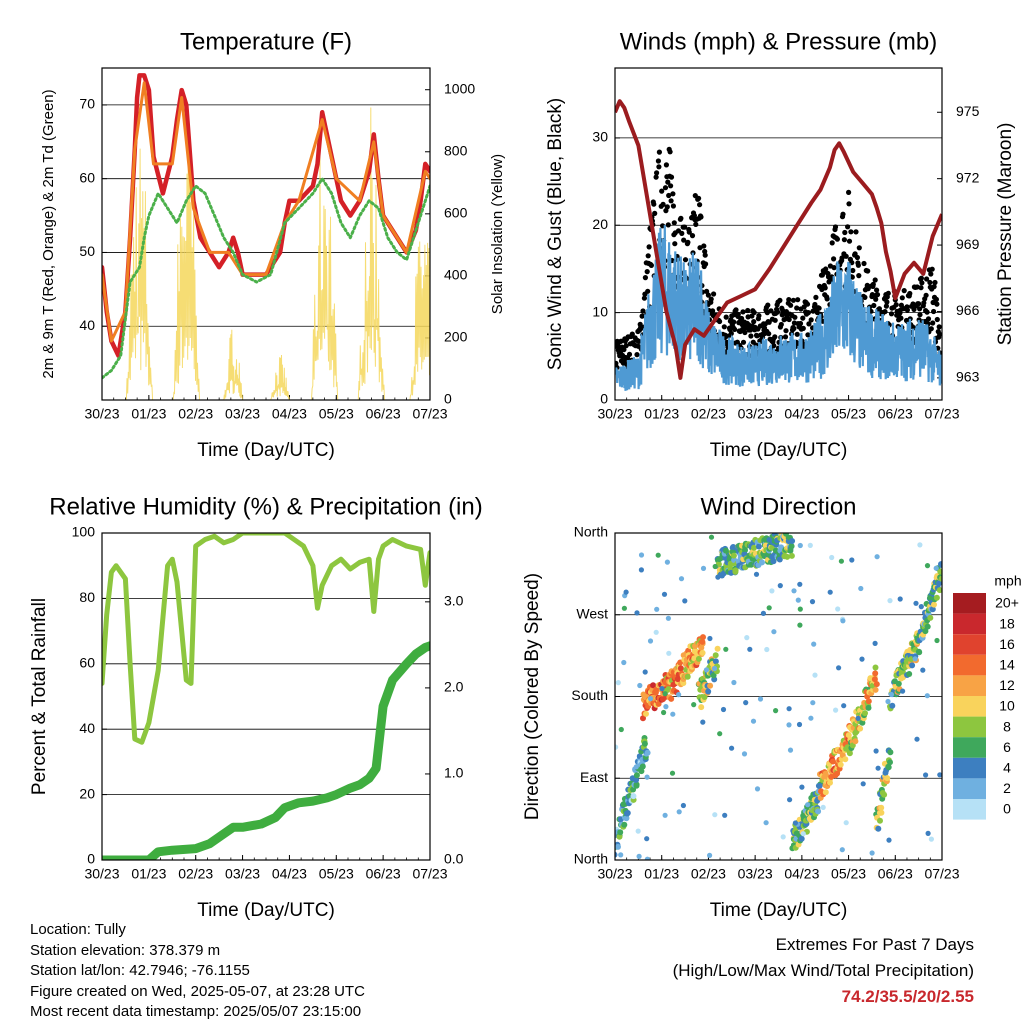 This screenshot has width=1024, height=1024. I want to click on dewpoint-2m-line, so click(266, 278).